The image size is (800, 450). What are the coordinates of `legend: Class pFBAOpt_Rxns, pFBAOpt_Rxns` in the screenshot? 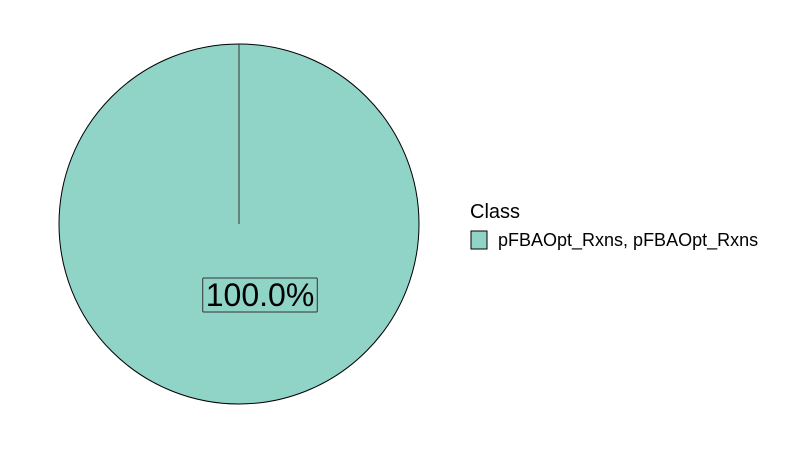 It's located at (614, 226).